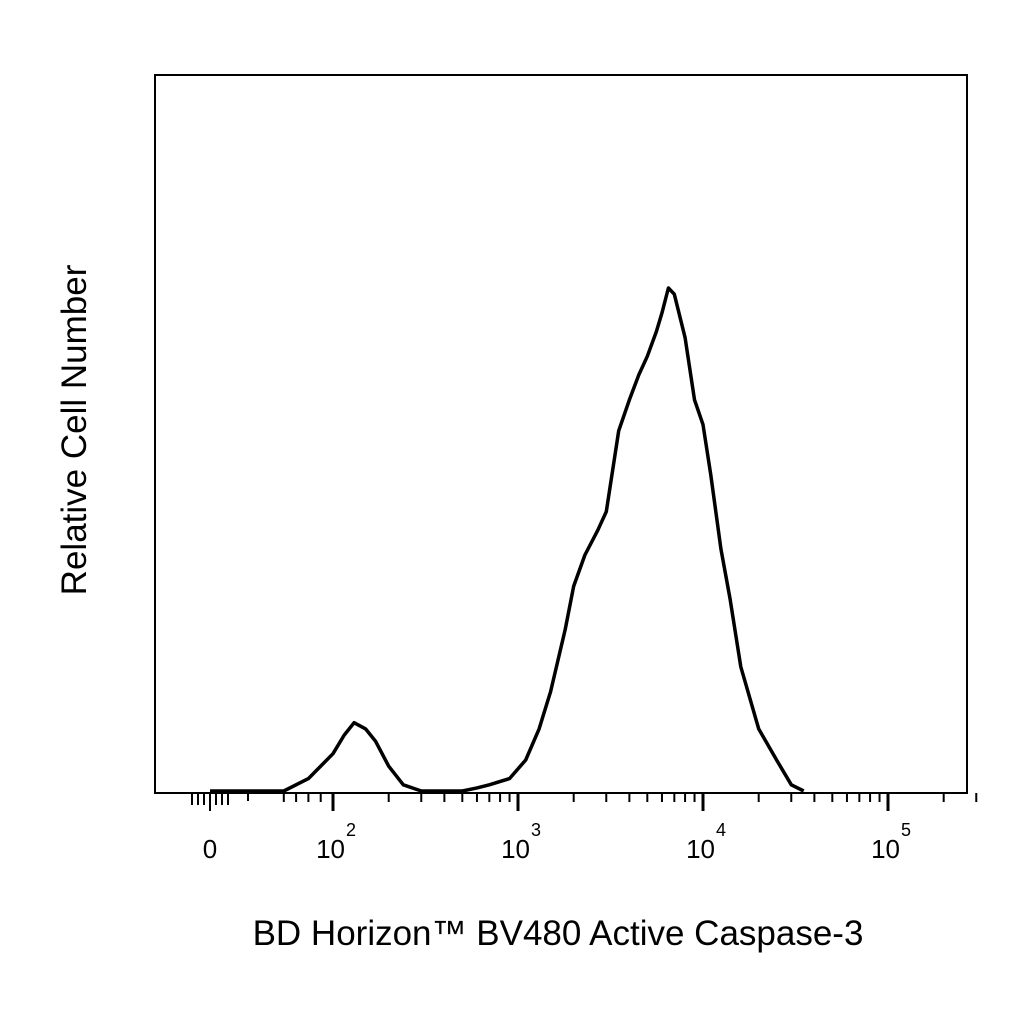 Image resolution: width=1024 pixels, height=1024 pixels. I want to click on x-tick-label-exponent: 2, so click(351, 830).